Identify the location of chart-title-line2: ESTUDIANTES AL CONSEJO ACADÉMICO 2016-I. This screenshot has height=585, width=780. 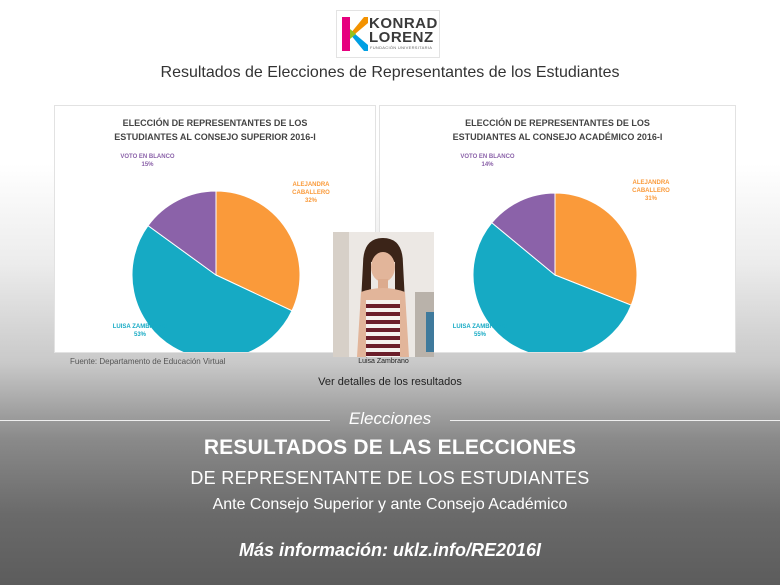
(557, 137).